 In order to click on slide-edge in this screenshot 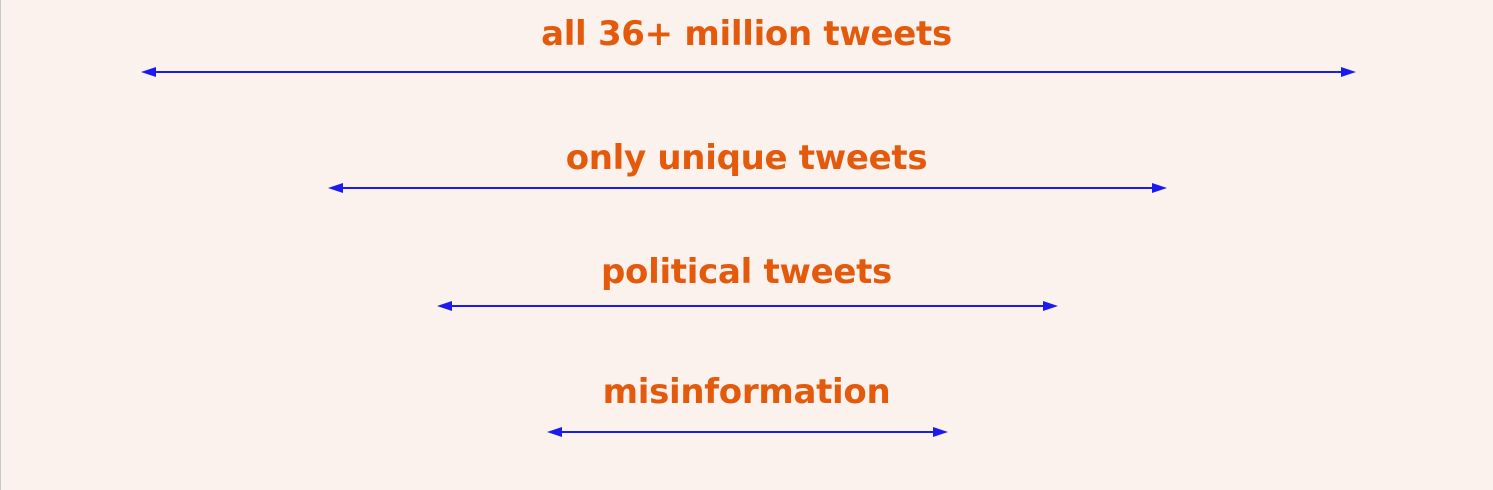, I will do `click(0, 245)`.